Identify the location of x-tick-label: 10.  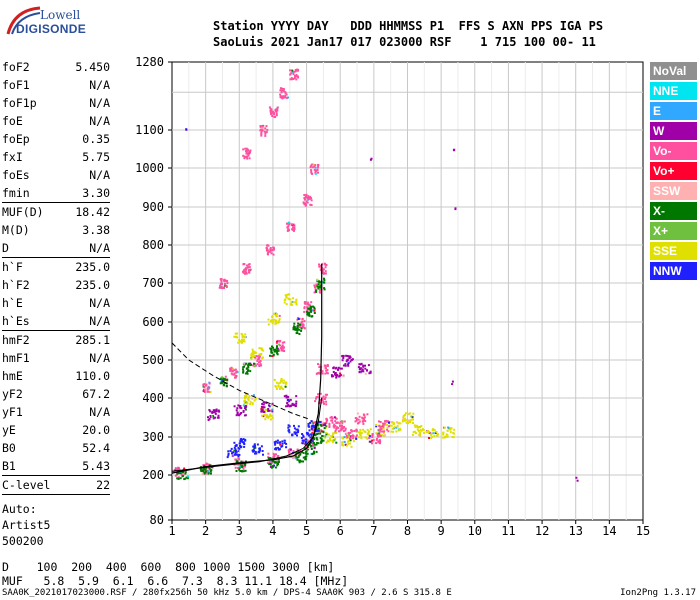
(475, 531).